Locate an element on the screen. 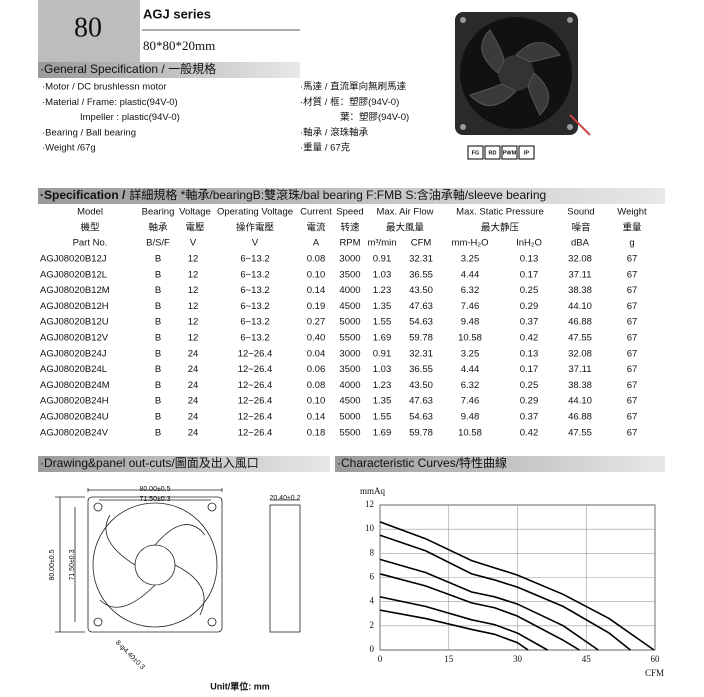  cell: 47.55 is located at coordinates (580, 338).